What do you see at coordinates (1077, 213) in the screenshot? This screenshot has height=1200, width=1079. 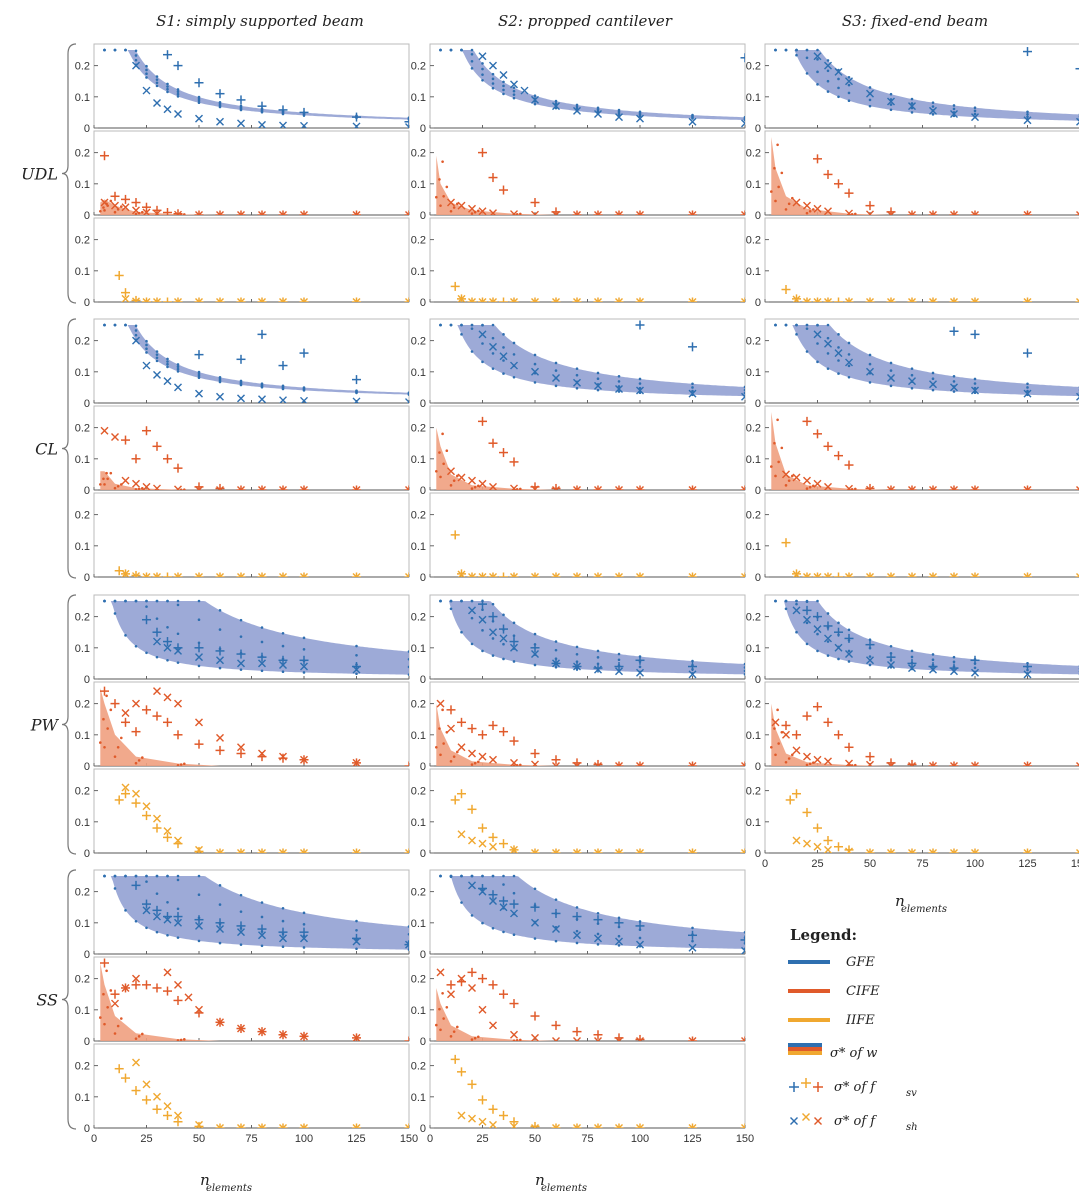 I see `cife-fsh-12-a` at bounding box center [1077, 213].